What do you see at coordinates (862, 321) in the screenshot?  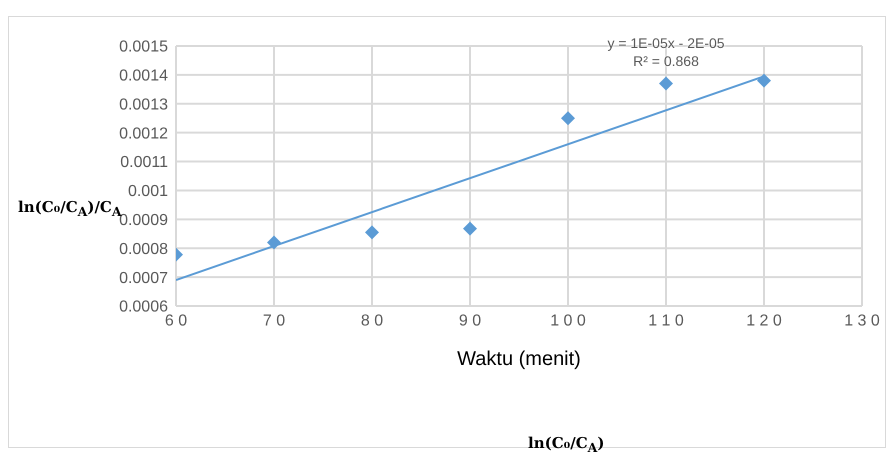 I see `x-tick-label: 1 3 0` at bounding box center [862, 321].